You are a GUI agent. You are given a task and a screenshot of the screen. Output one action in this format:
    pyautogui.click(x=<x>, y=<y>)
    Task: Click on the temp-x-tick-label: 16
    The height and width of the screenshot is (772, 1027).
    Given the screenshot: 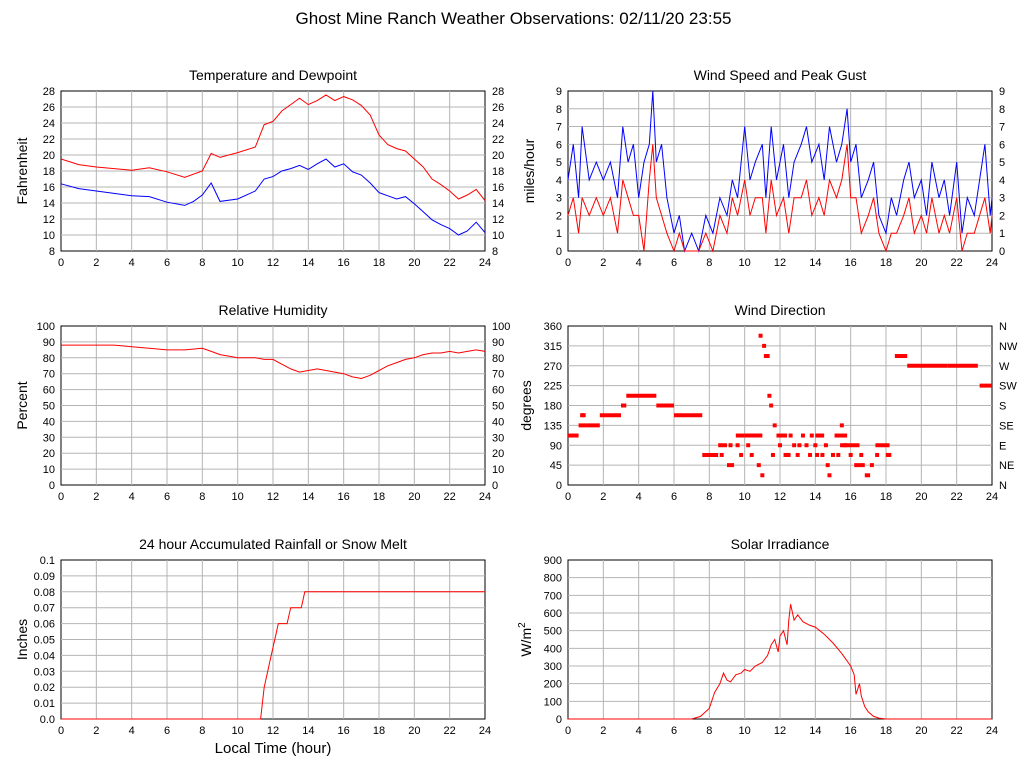 What is the action you would take?
    pyautogui.click(x=344, y=263)
    